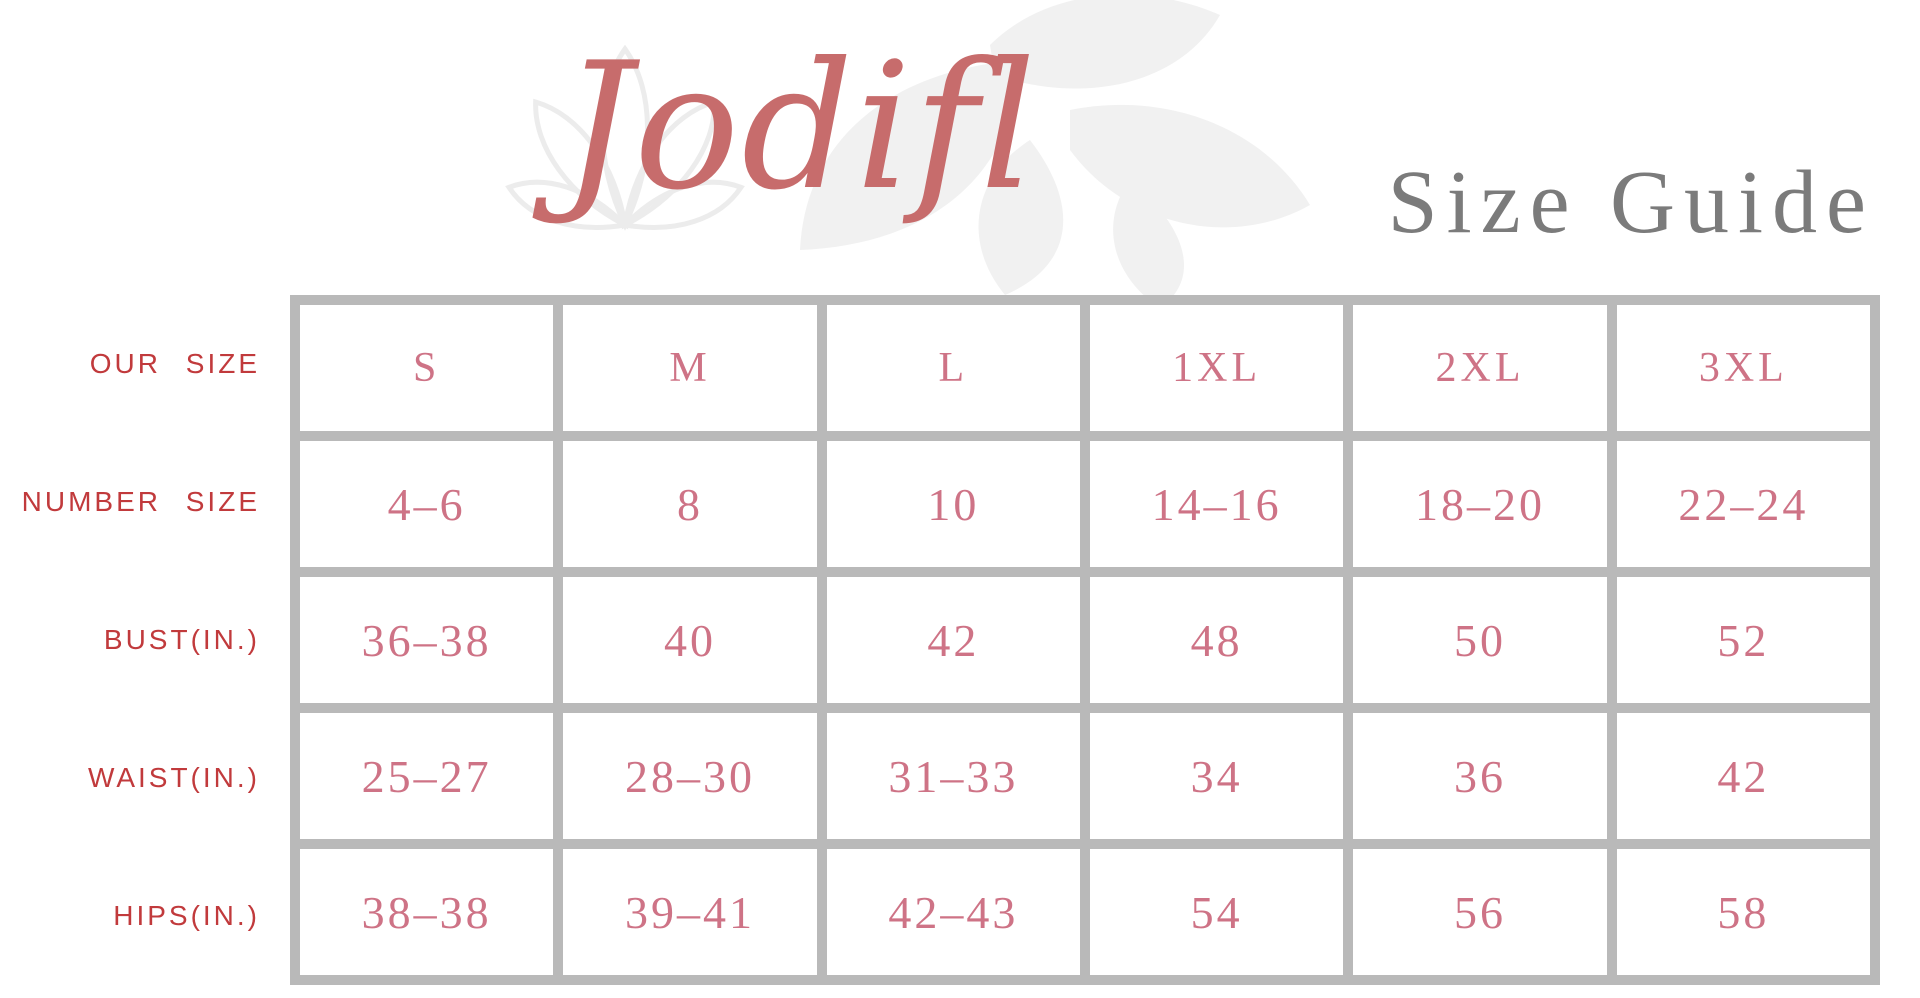  I want to click on row-label-waist: WAIST(IN.), so click(173, 777).